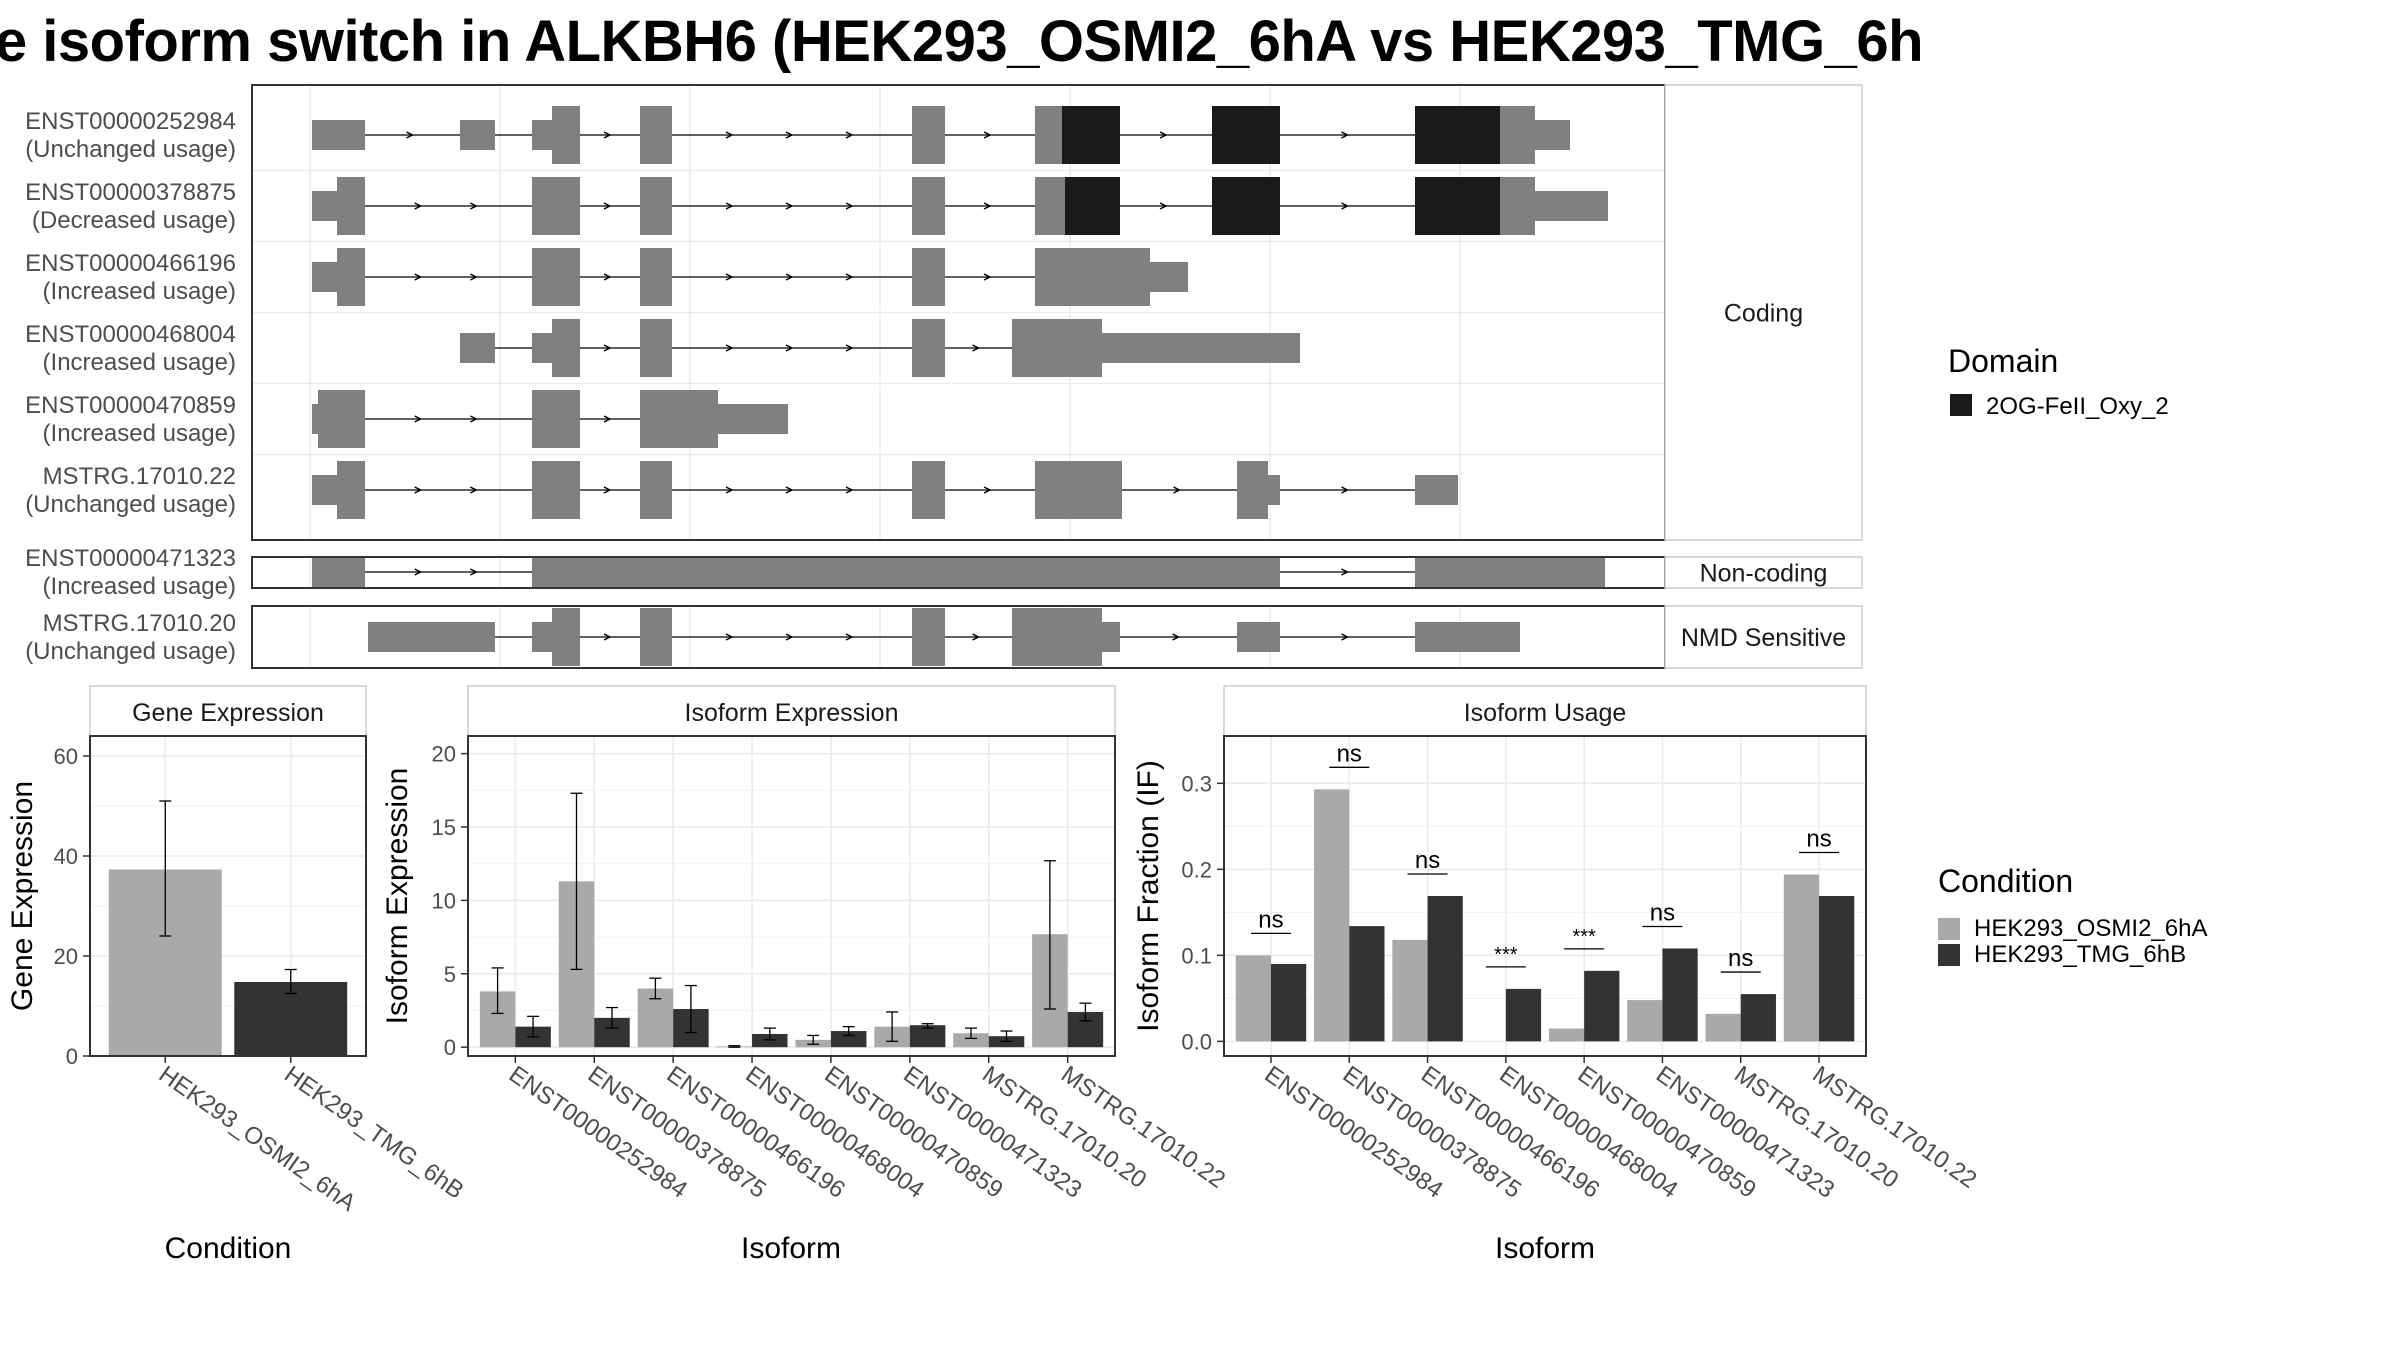 The image size is (2400, 1350). Describe the element at coordinates (1545, 896) in the screenshot. I see `panel-border` at that location.